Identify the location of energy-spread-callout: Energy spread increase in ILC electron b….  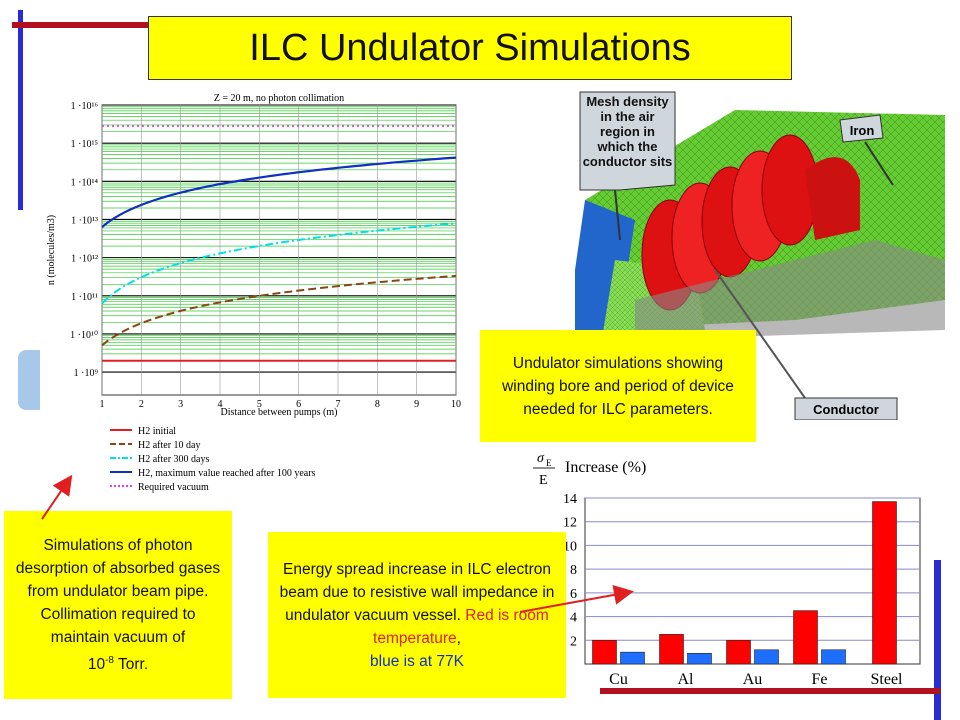
(417, 615).